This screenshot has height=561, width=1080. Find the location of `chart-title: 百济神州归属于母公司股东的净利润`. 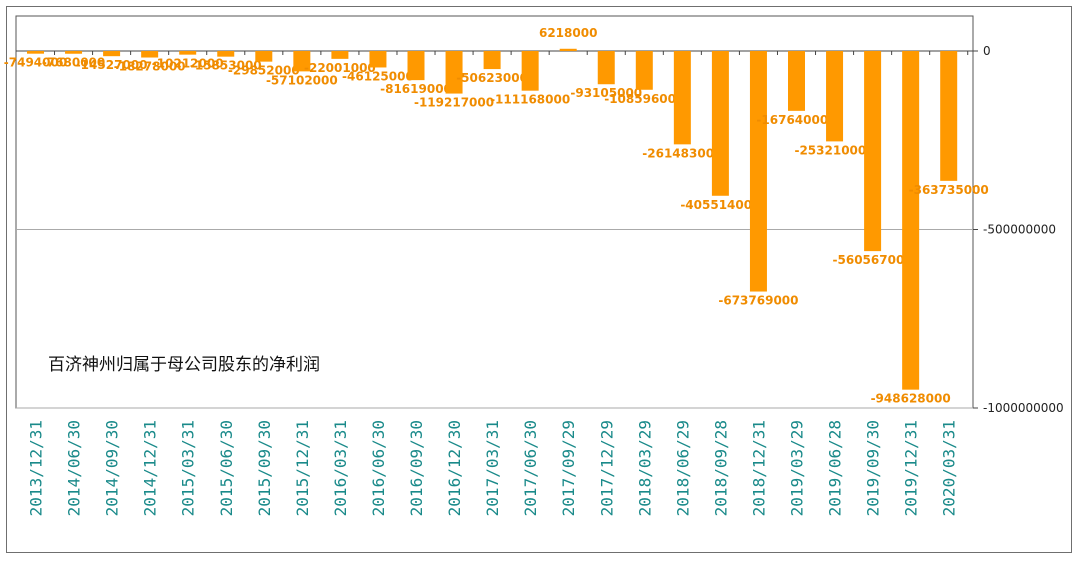

chart-title: 百济神州归属于母公司股东的净利润 is located at coordinates (184, 365).